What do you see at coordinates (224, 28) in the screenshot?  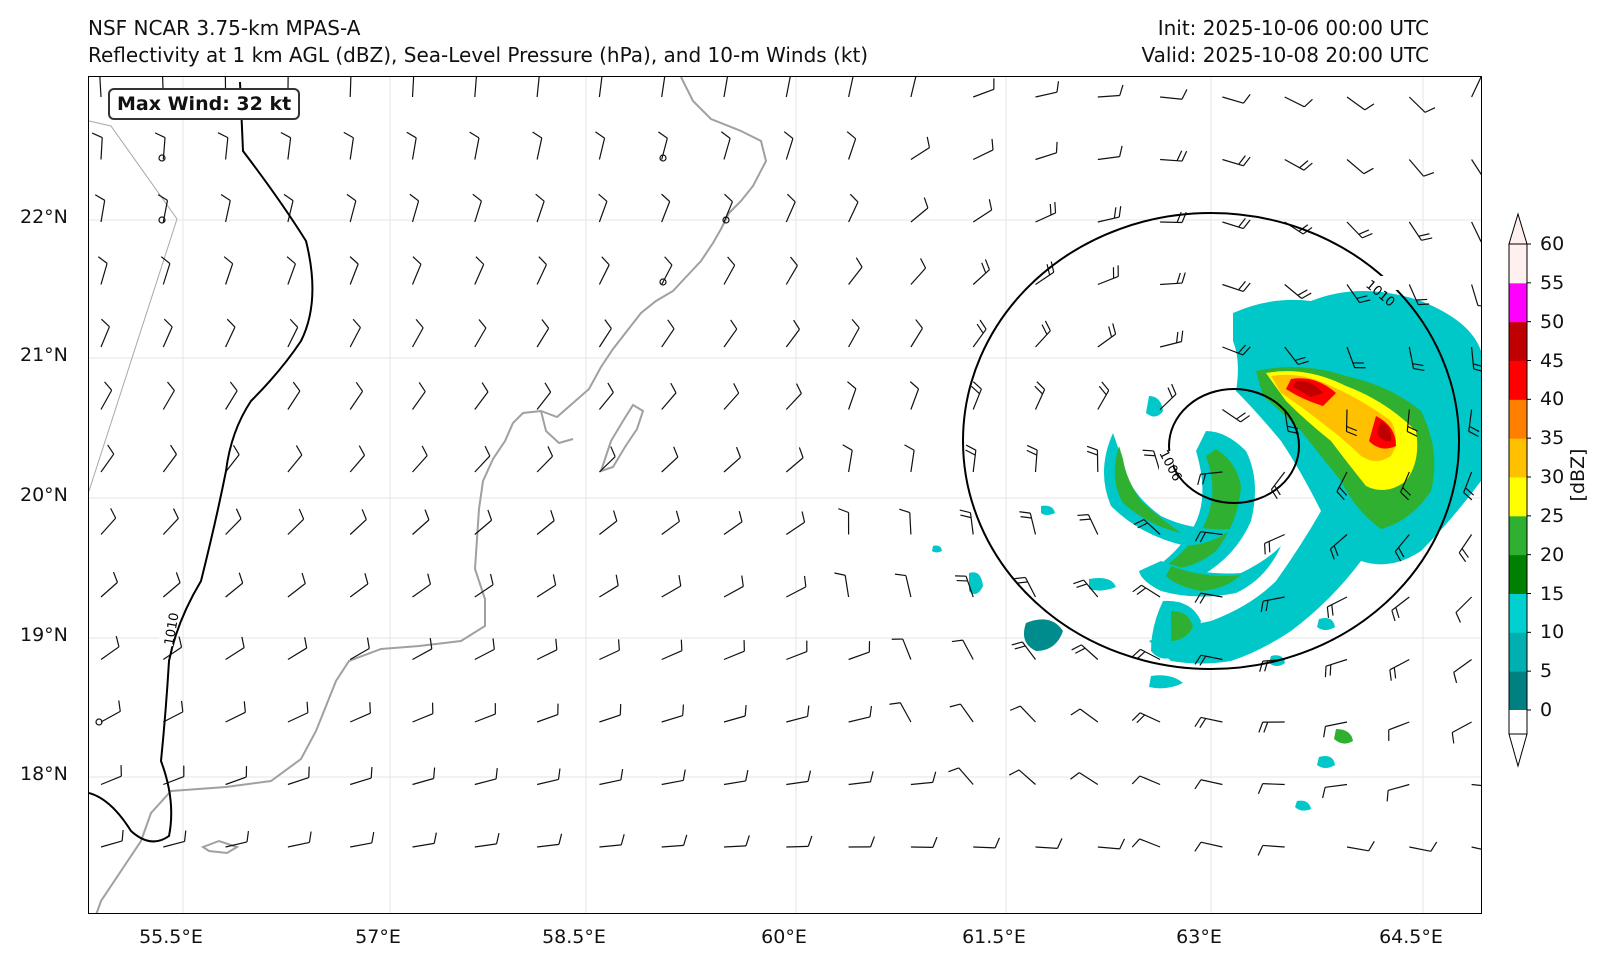 I see `title-model: NSF NCAR 3.75-km MPAS-A` at bounding box center [224, 28].